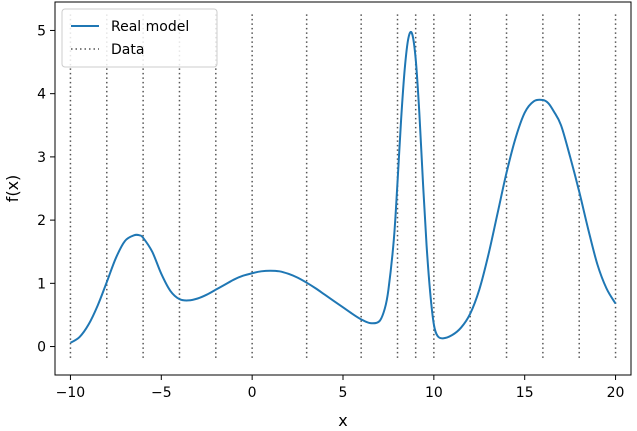 This screenshot has height=431, width=637. Describe the element at coordinates (41, 284) in the screenshot. I see `y-tick-label-1: 1` at that location.